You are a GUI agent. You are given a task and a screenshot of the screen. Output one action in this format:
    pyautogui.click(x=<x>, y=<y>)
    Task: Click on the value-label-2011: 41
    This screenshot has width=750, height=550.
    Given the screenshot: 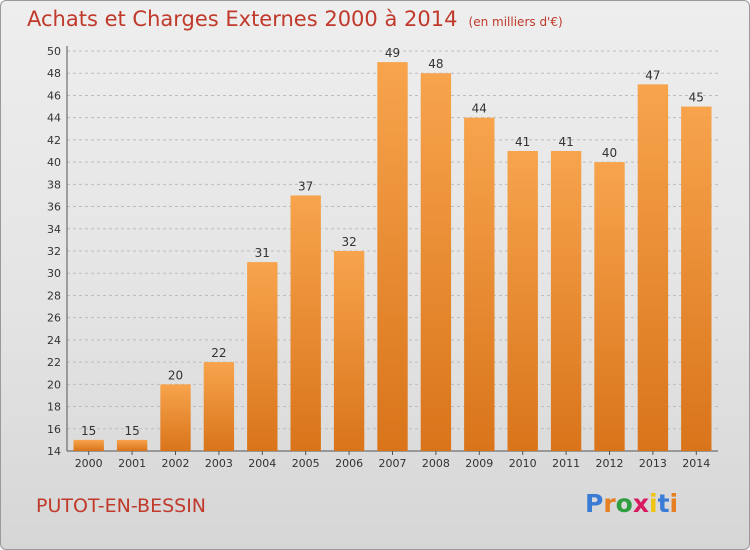 What is the action you would take?
    pyautogui.click(x=565, y=142)
    